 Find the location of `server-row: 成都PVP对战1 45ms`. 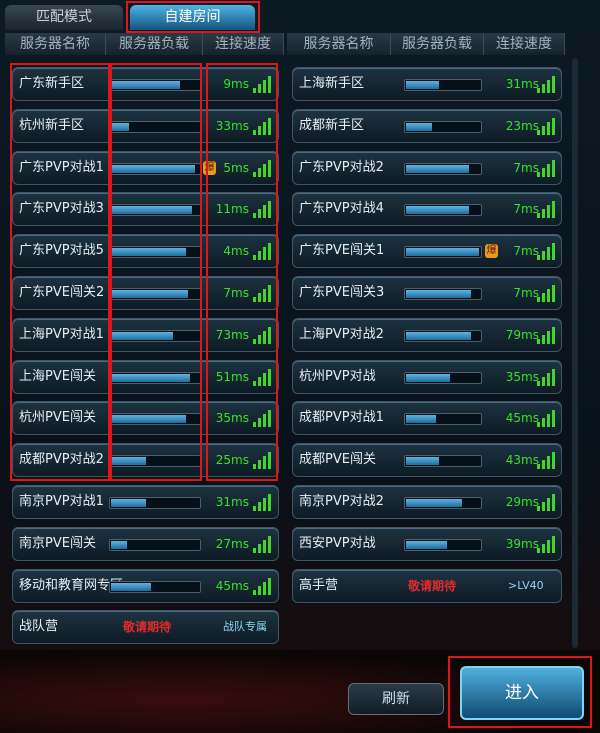

server-row: 成都PVP对战1 45ms is located at coordinates (427, 418).